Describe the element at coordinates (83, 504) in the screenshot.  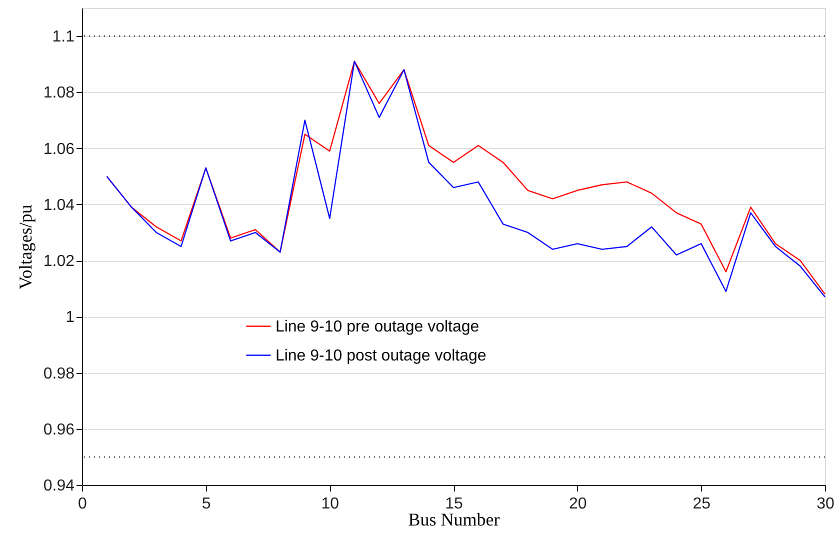
I see `x-tick-label: 0` at that location.